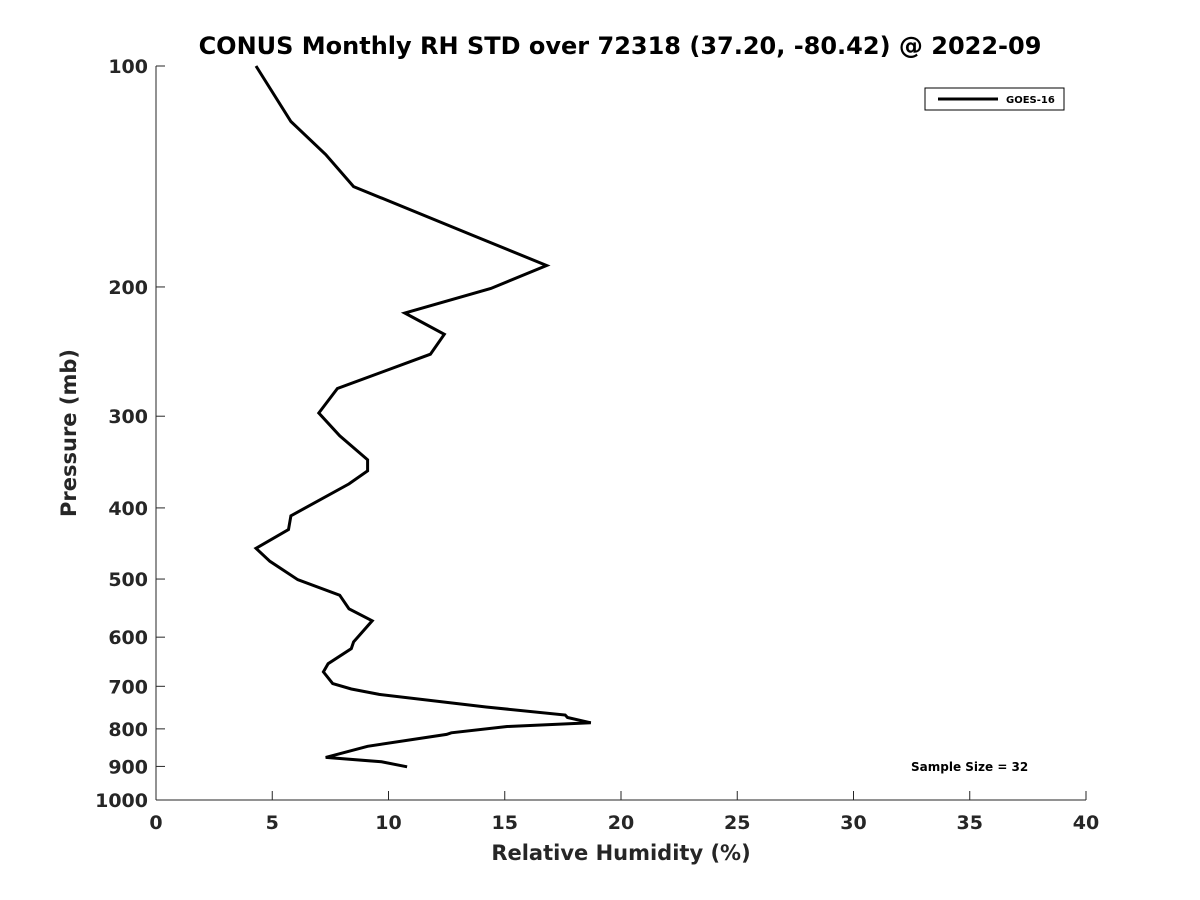 The height and width of the screenshot is (900, 1200). I want to click on y-tick-label: 200, so click(128, 288).